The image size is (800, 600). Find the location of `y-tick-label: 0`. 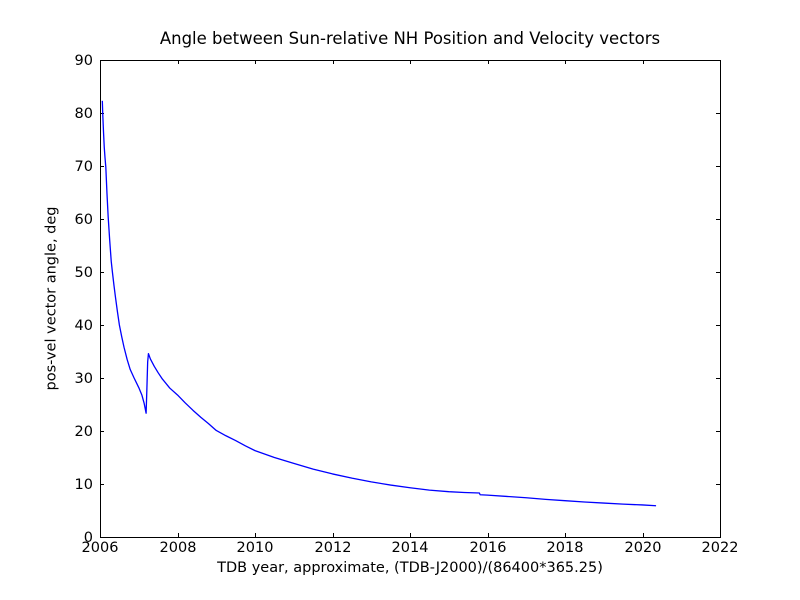

y-tick-label: 0 is located at coordinates (88, 538).